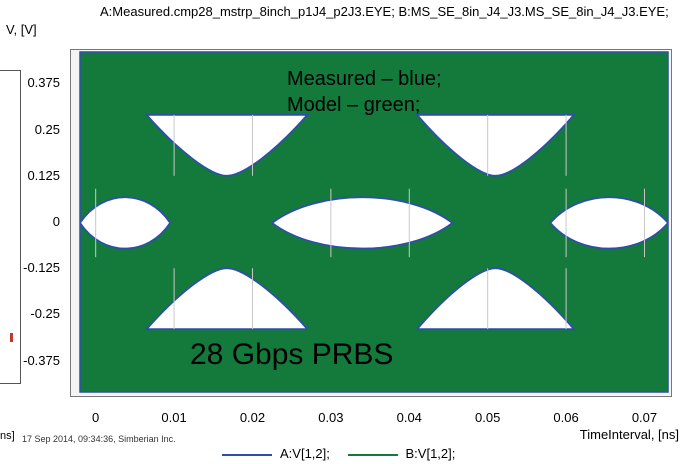  What do you see at coordinates (43, 83) in the screenshot?
I see `y-tick-label: 0.375` at bounding box center [43, 83].